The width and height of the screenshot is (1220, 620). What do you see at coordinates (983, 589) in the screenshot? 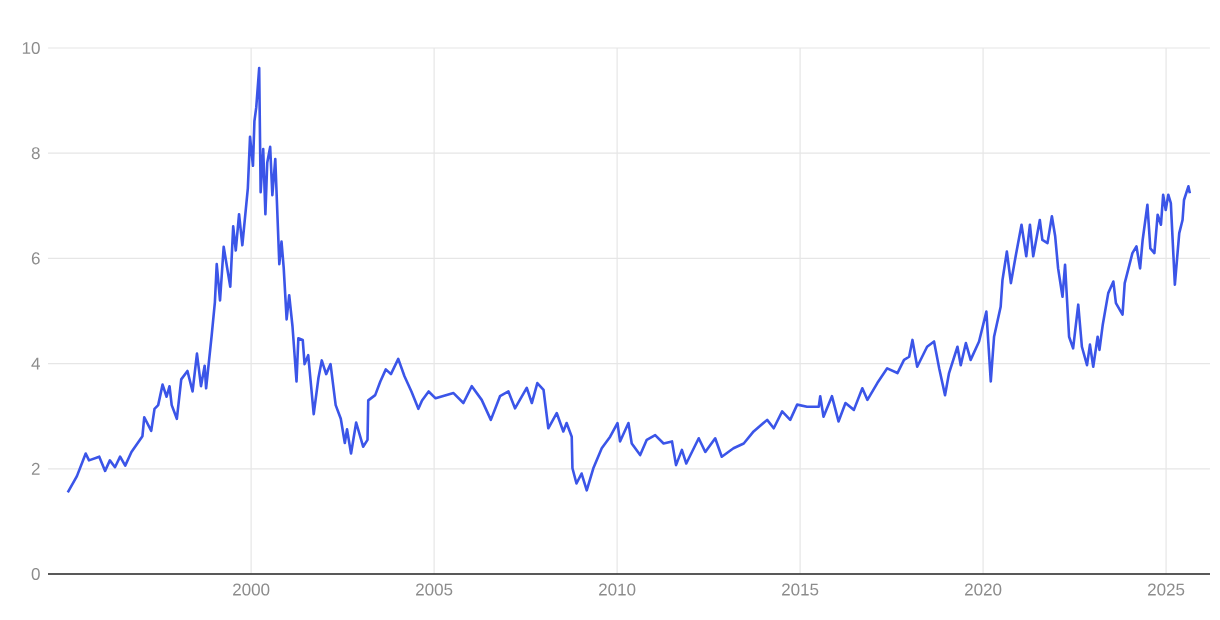
I see `x-tick-label: 2020` at bounding box center [983, 589].